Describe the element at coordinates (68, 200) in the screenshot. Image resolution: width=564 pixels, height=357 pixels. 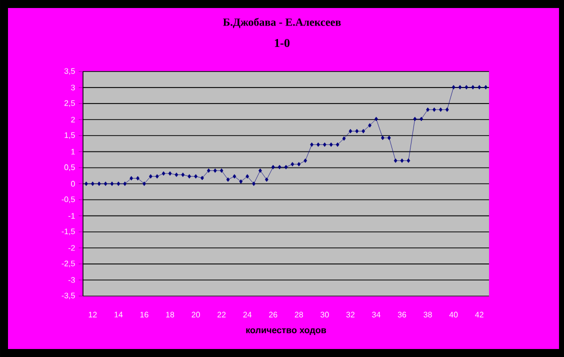
I see `y-tick-label: -0,5` at that location.